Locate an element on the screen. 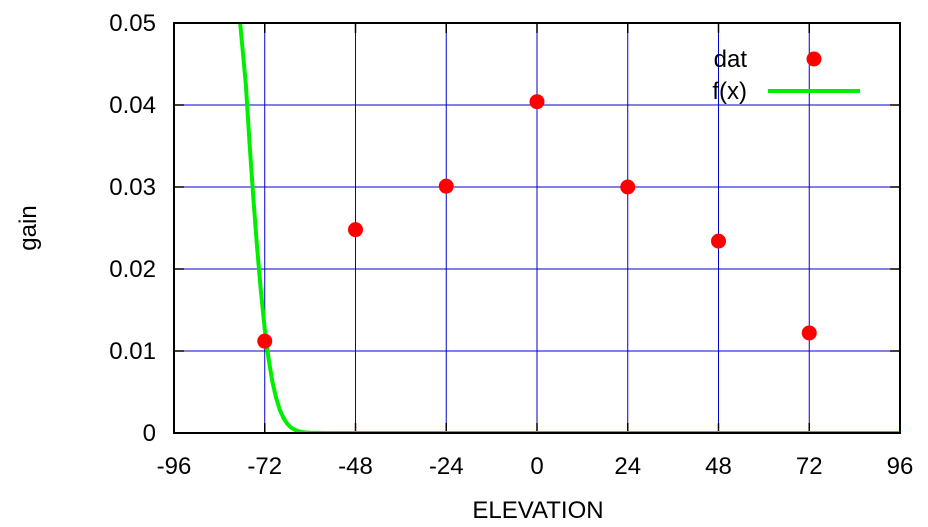 Image resolution: width=928 pixels, height=527 pixels. x-tick-label: -24 is located at coordinates (446, 466).